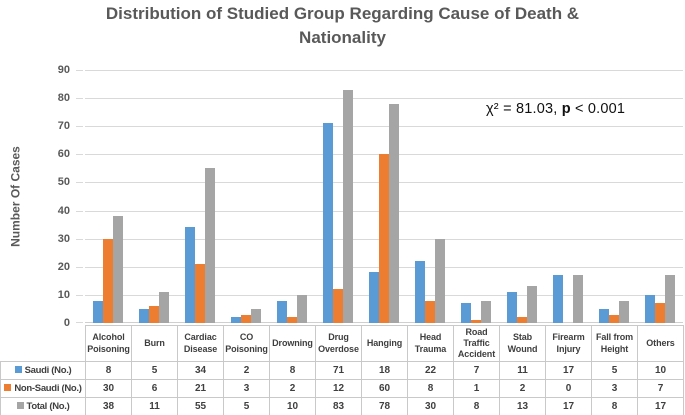 The width and height of the screenshot is (685, 415). What do you see at coordinates (342, 406) in the screenshot?
I see `table-row-total: Total (No.) 38 11 55 5 10 83 78 30 8 13 17 8 17` at bounding box center [342, 406].